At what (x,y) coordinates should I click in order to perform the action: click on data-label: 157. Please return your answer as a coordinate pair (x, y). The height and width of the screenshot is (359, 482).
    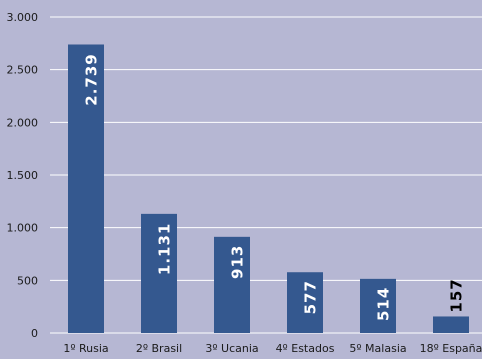
    Looking at the image, I should click on (457, 295).